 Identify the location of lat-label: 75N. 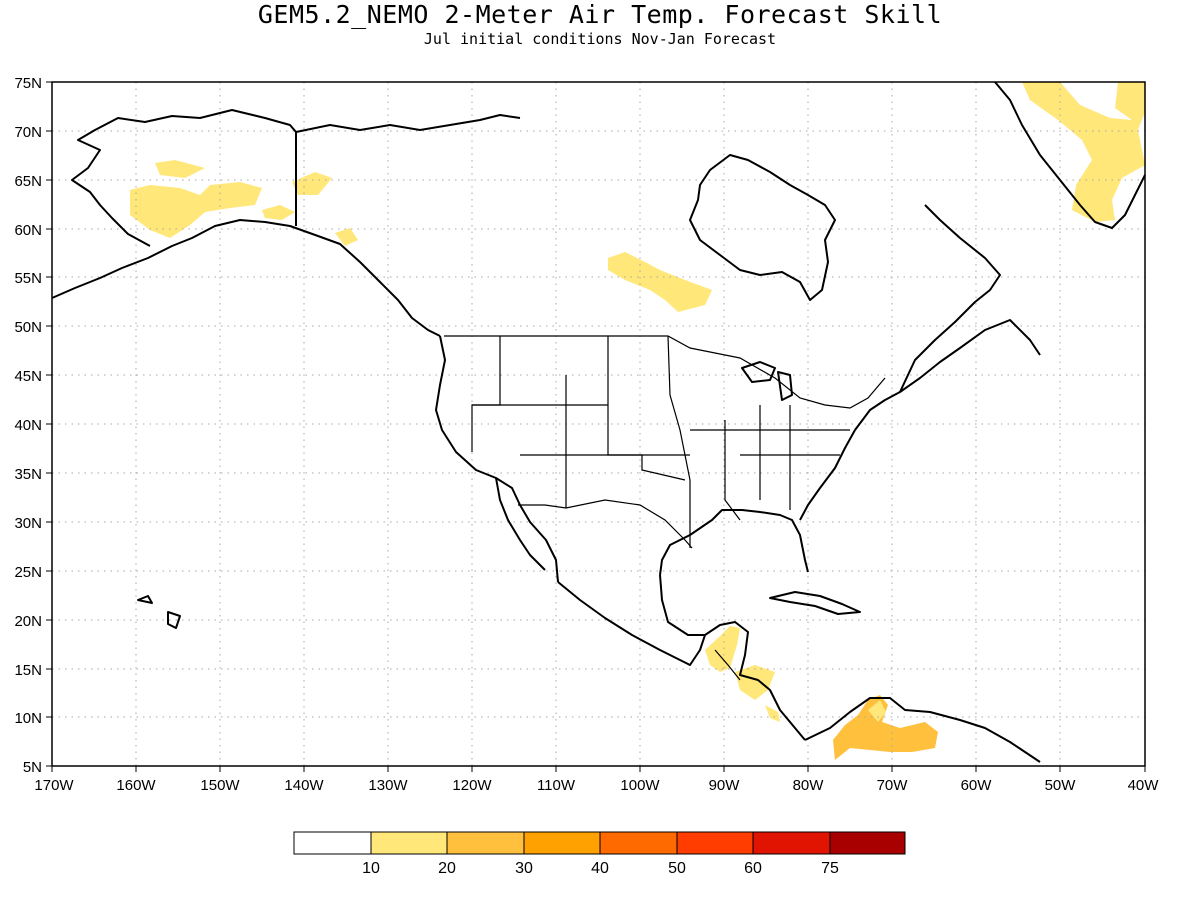
(28, 83).